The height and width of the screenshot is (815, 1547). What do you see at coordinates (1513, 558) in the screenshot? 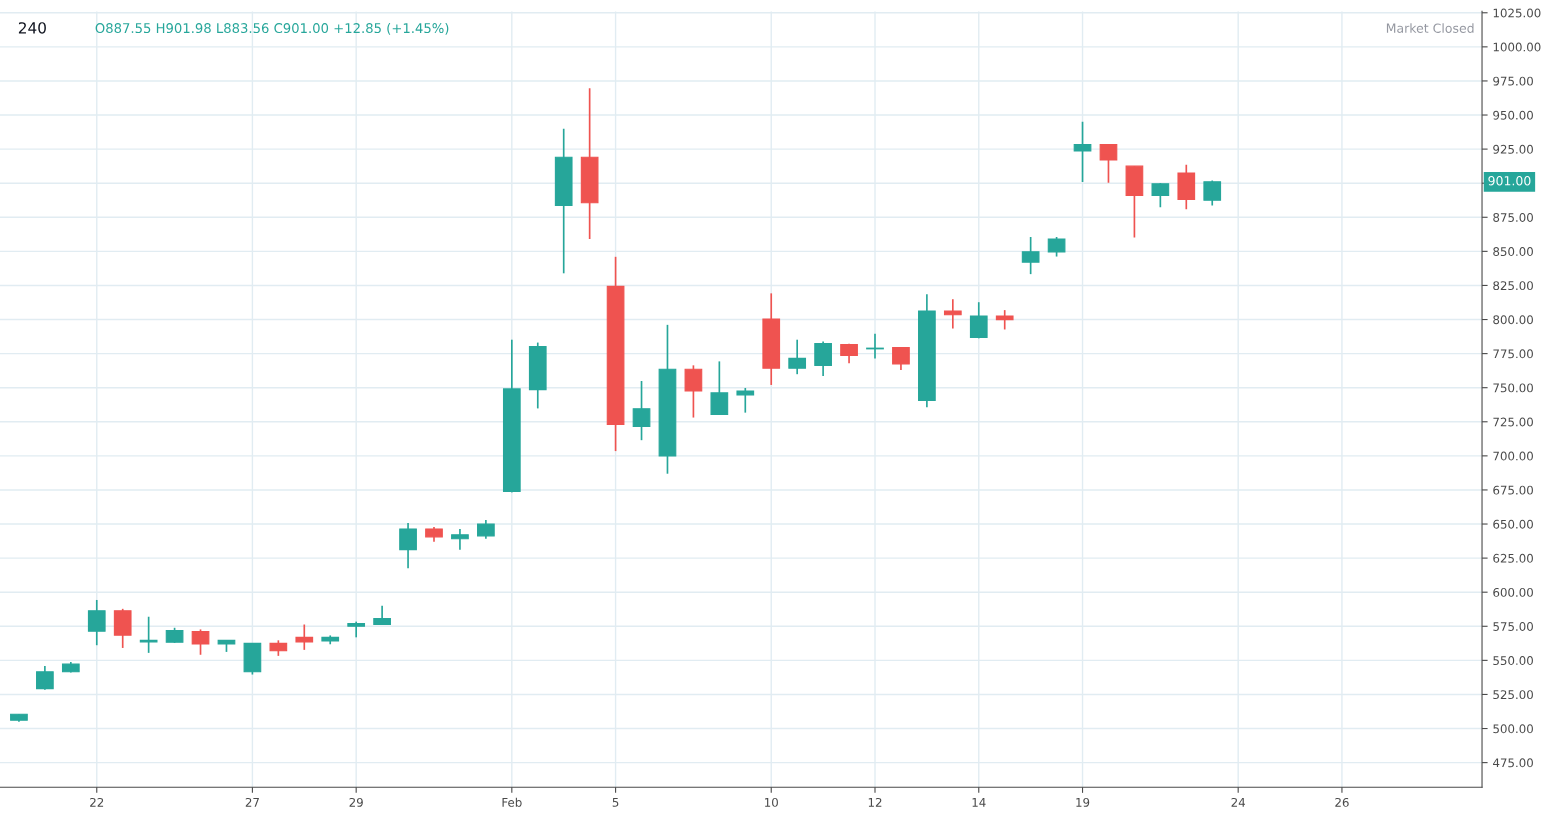
I see `y-tick-label: 625.00` at bounding box center [1513, 558].